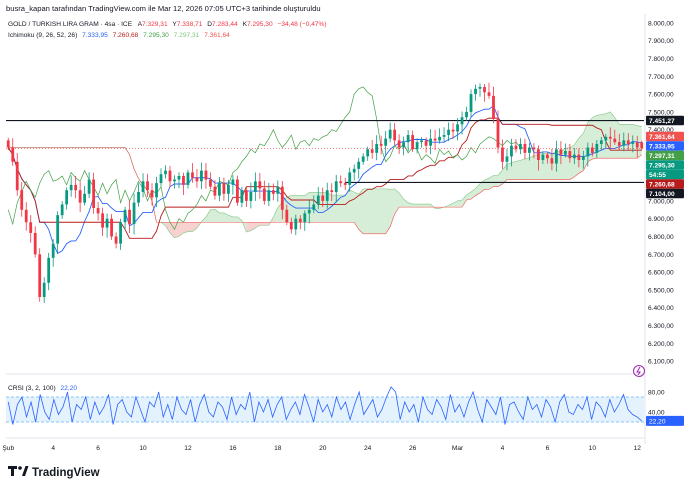 The height and width of the screenshot is (494, 686). Describe the element at coordinates (661, 344) in the screenshot. I see `price-tick-label: 6.200,00` at that location.